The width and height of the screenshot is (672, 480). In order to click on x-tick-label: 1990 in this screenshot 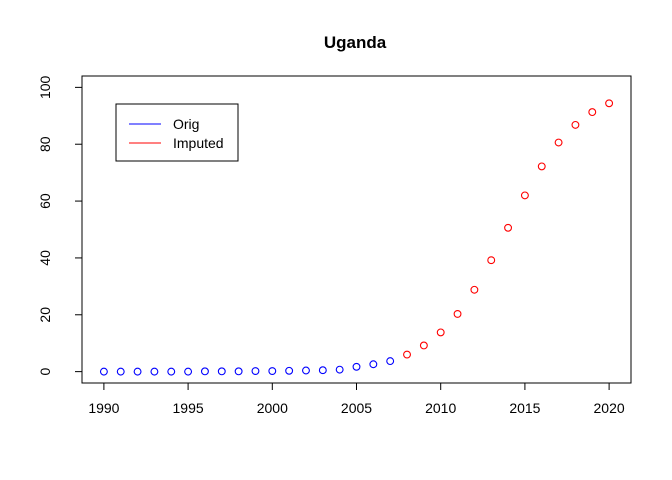, I will do `click(103, 408)`.